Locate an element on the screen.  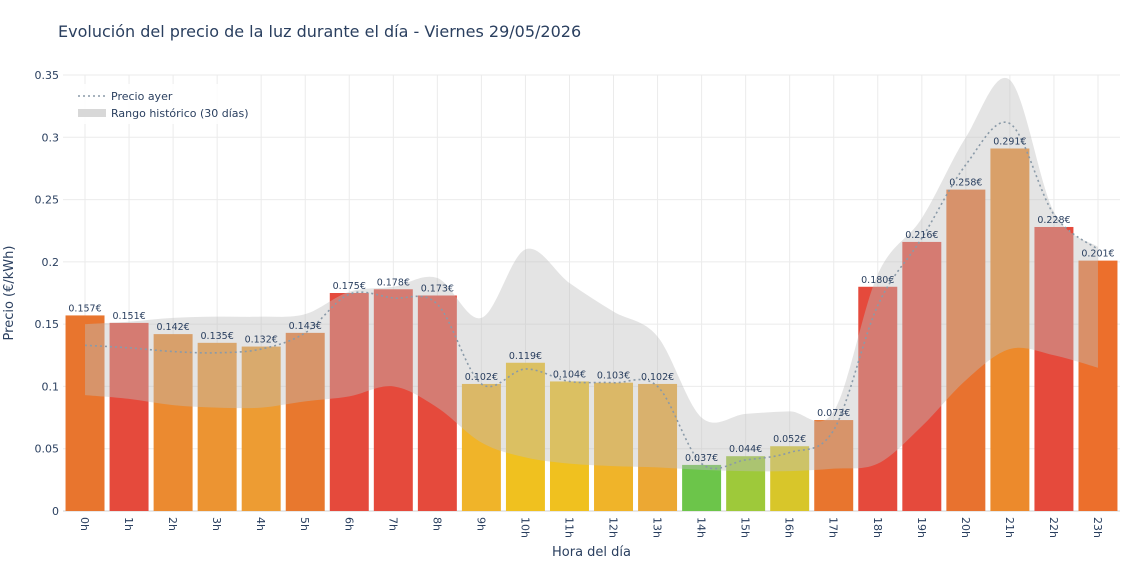
bar-21h is located at coordinates (1010, 330).